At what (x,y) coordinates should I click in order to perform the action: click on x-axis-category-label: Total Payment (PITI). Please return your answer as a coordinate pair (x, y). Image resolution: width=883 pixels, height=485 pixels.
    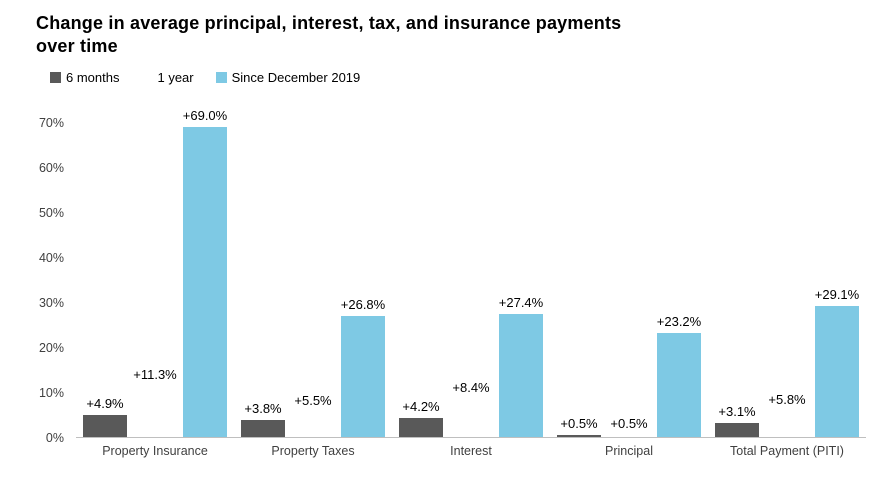
    Looking at the image, I should click on (787, 451).